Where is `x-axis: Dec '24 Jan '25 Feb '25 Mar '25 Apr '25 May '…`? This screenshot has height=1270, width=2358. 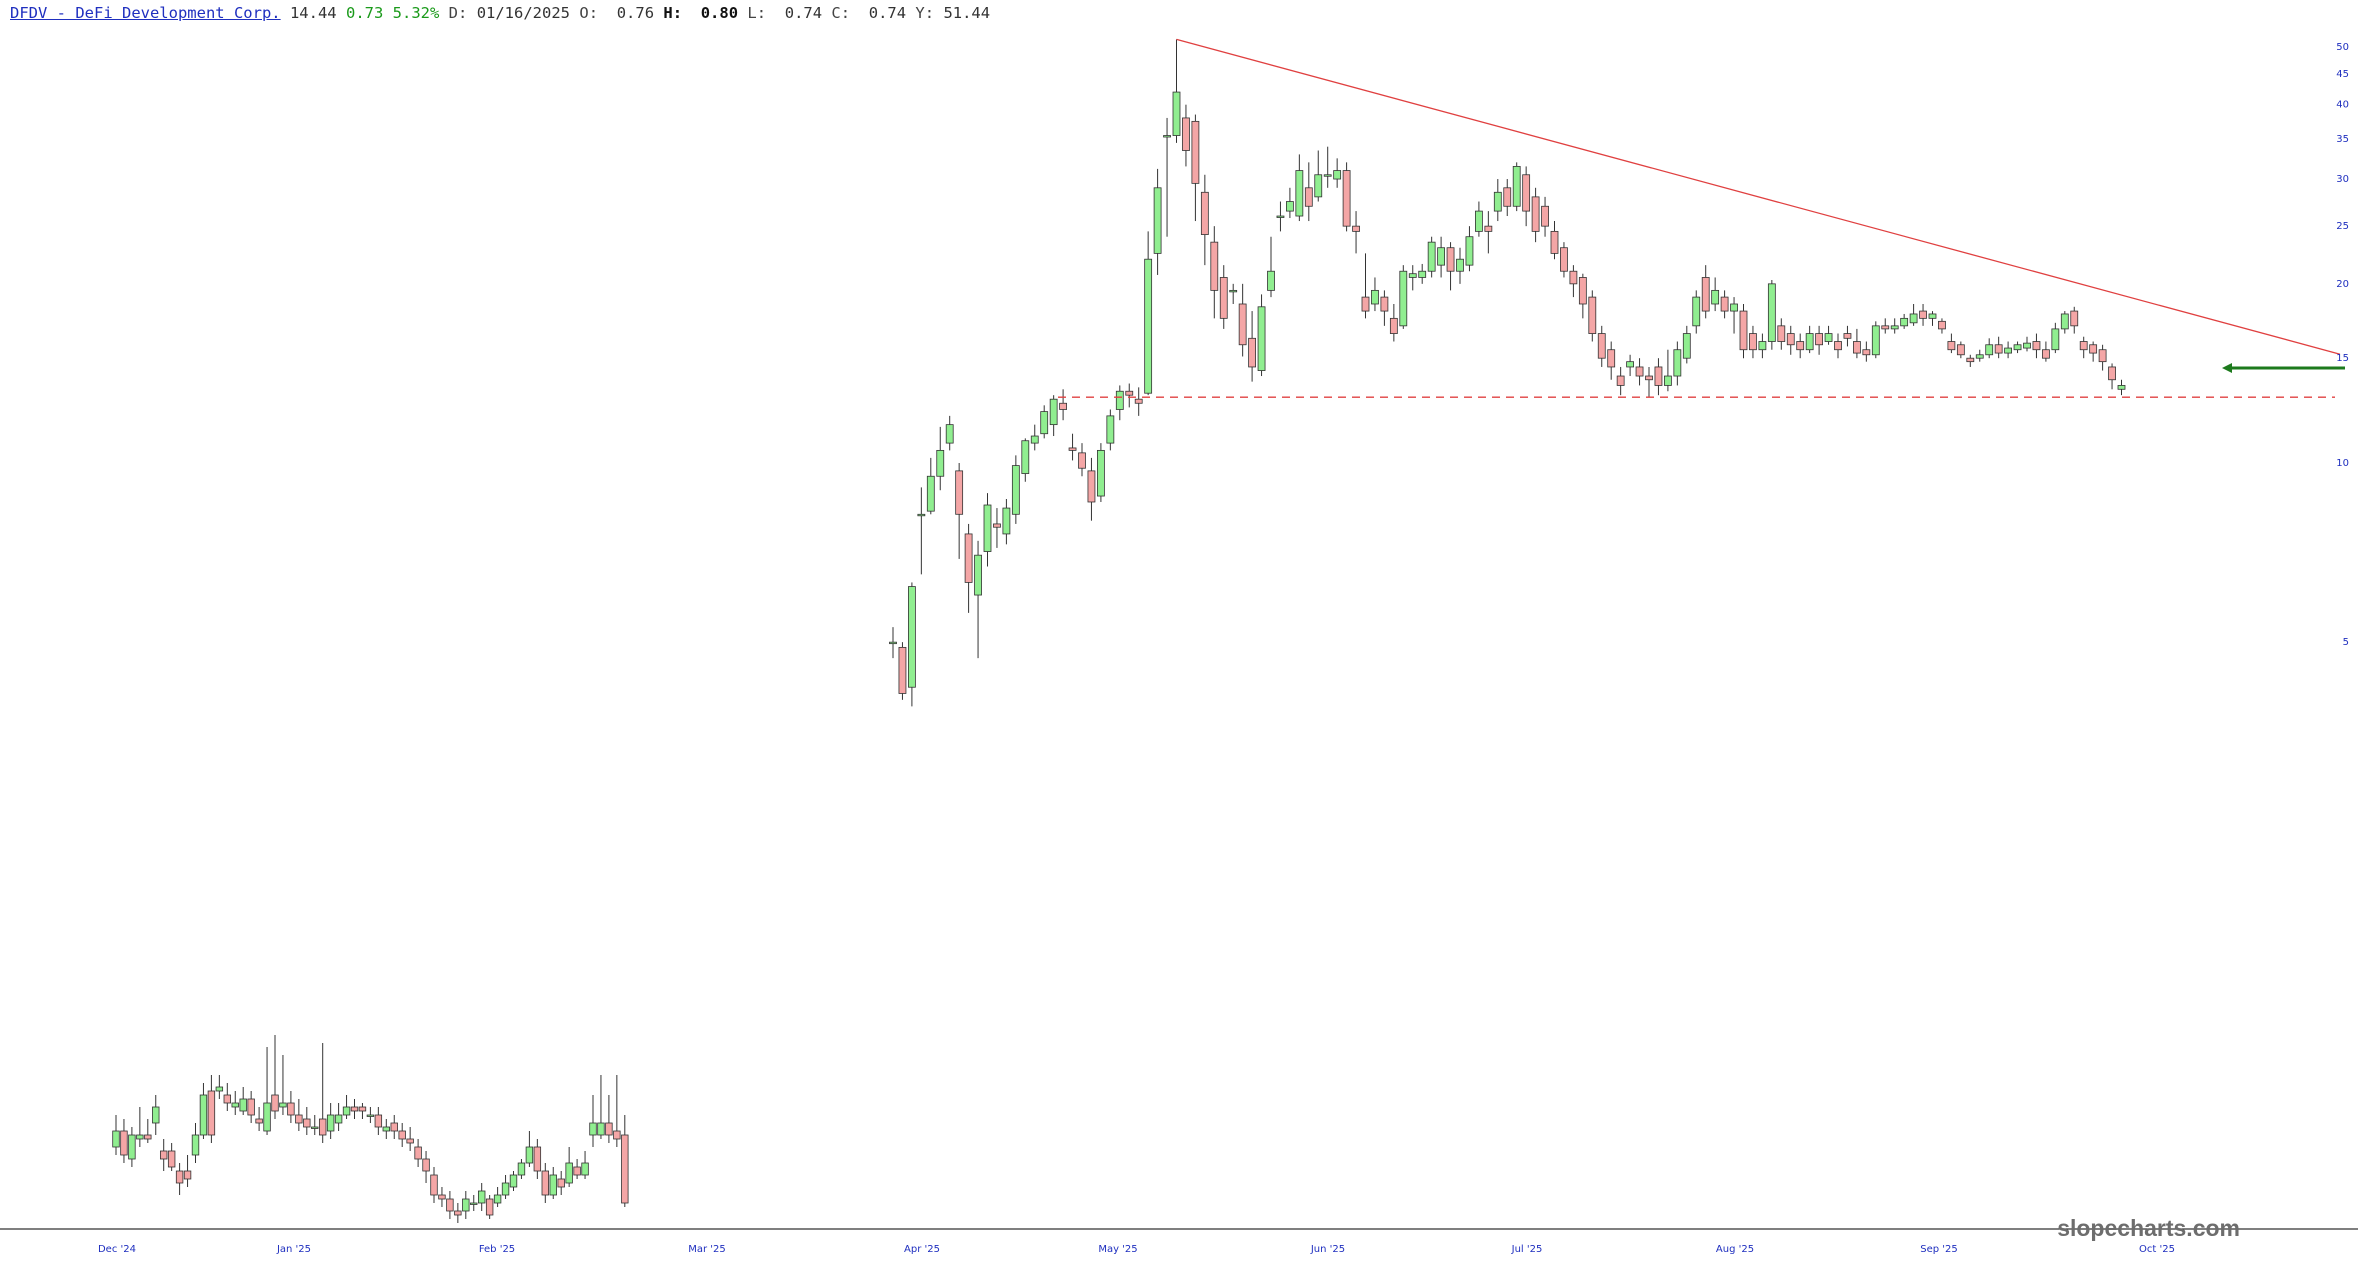
x-axis: Dec '24 Jan '25 Feb '25 Mar '25 Apr '25 May '… is located at coordinates (1179, 1241).